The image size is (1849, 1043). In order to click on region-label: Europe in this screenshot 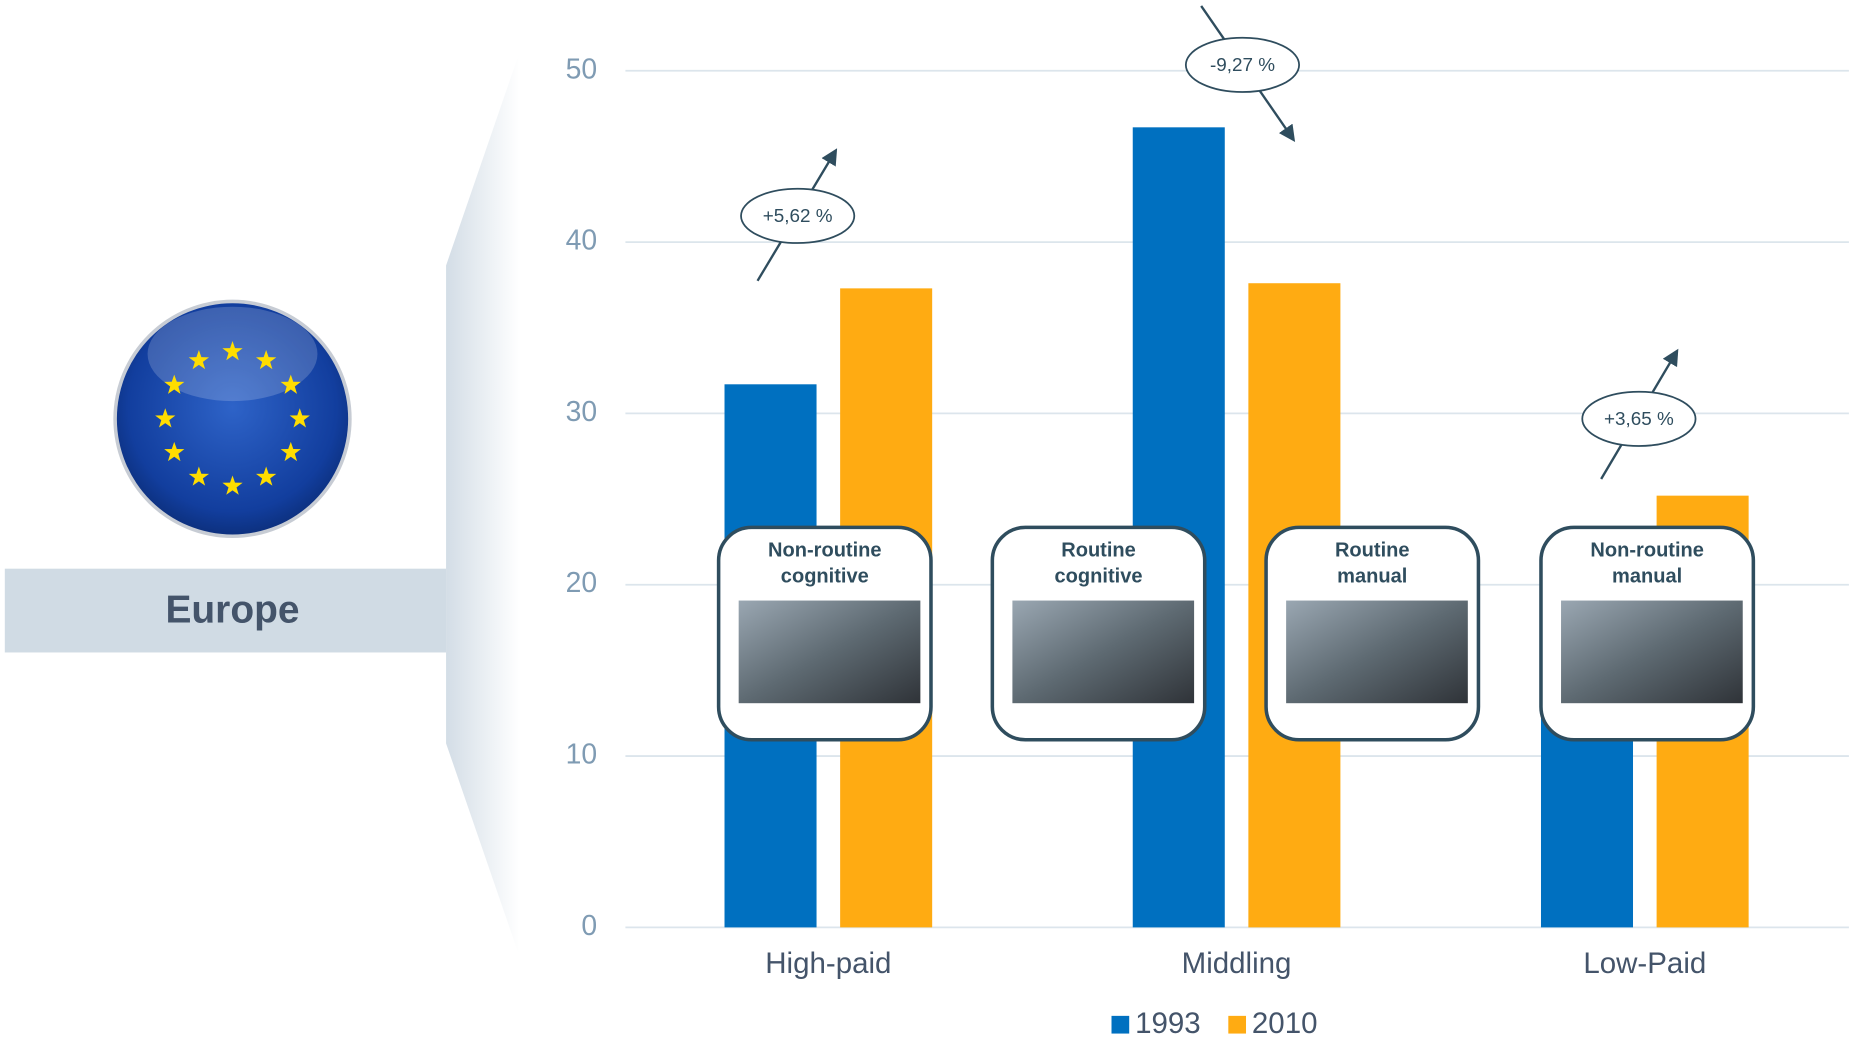, I will do `click(232, 610)`.